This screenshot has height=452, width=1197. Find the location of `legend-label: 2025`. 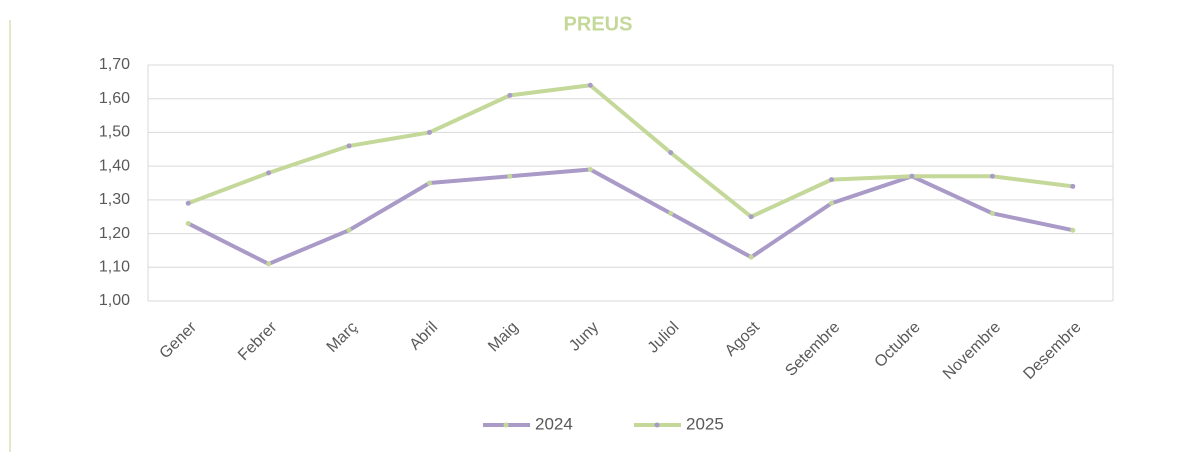

legend-label: 2025 is located at coordinates (705, 423).